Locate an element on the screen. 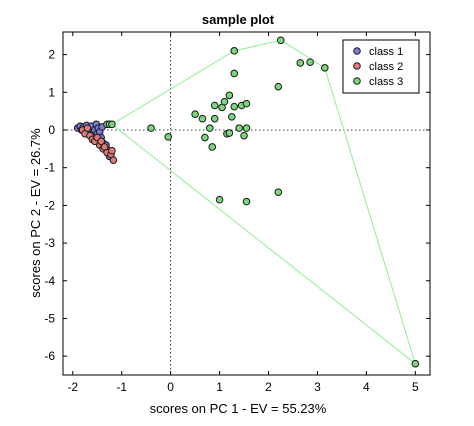  y-axis-label: scores on PC 2 - EV = 26.7% is located at coordinates (35, 213).